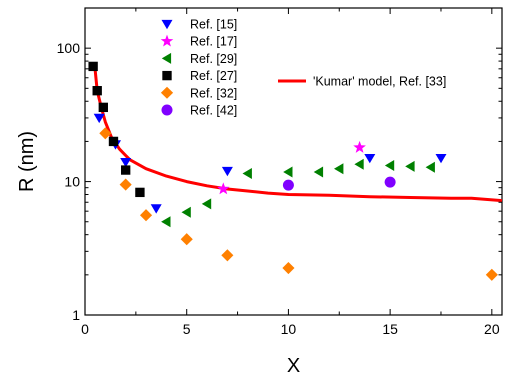 The image size is (505, 381). I want to click on legend-label-4: Ref. [32], so click(213, 93).